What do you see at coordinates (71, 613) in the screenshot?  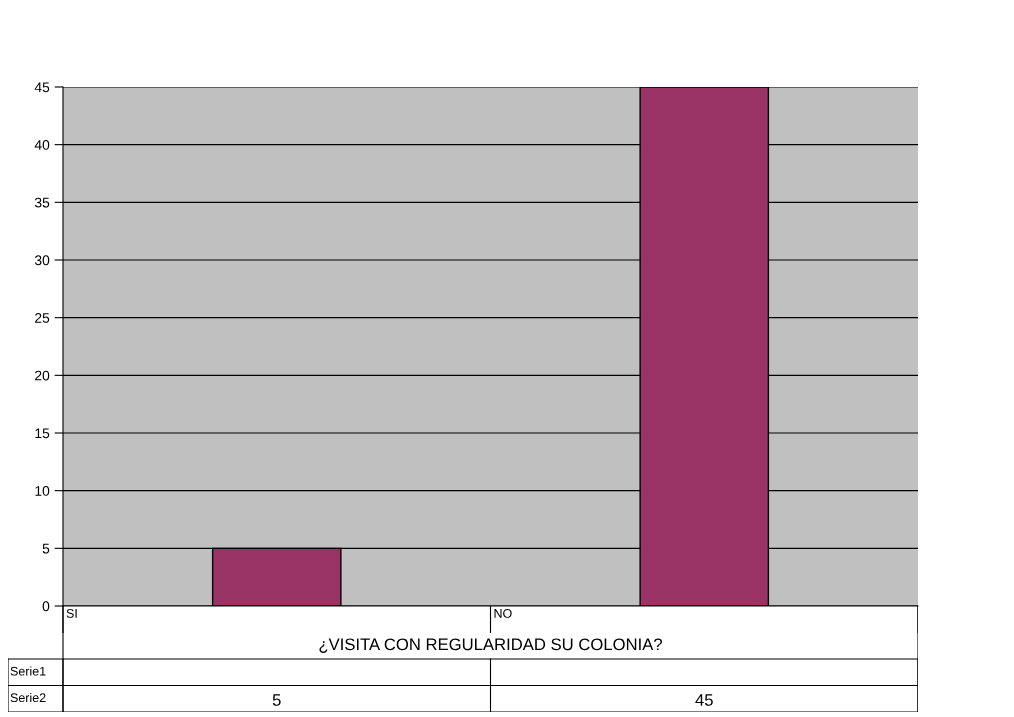 I see `x-tick-label: SI` at bounding box center [71, 613].